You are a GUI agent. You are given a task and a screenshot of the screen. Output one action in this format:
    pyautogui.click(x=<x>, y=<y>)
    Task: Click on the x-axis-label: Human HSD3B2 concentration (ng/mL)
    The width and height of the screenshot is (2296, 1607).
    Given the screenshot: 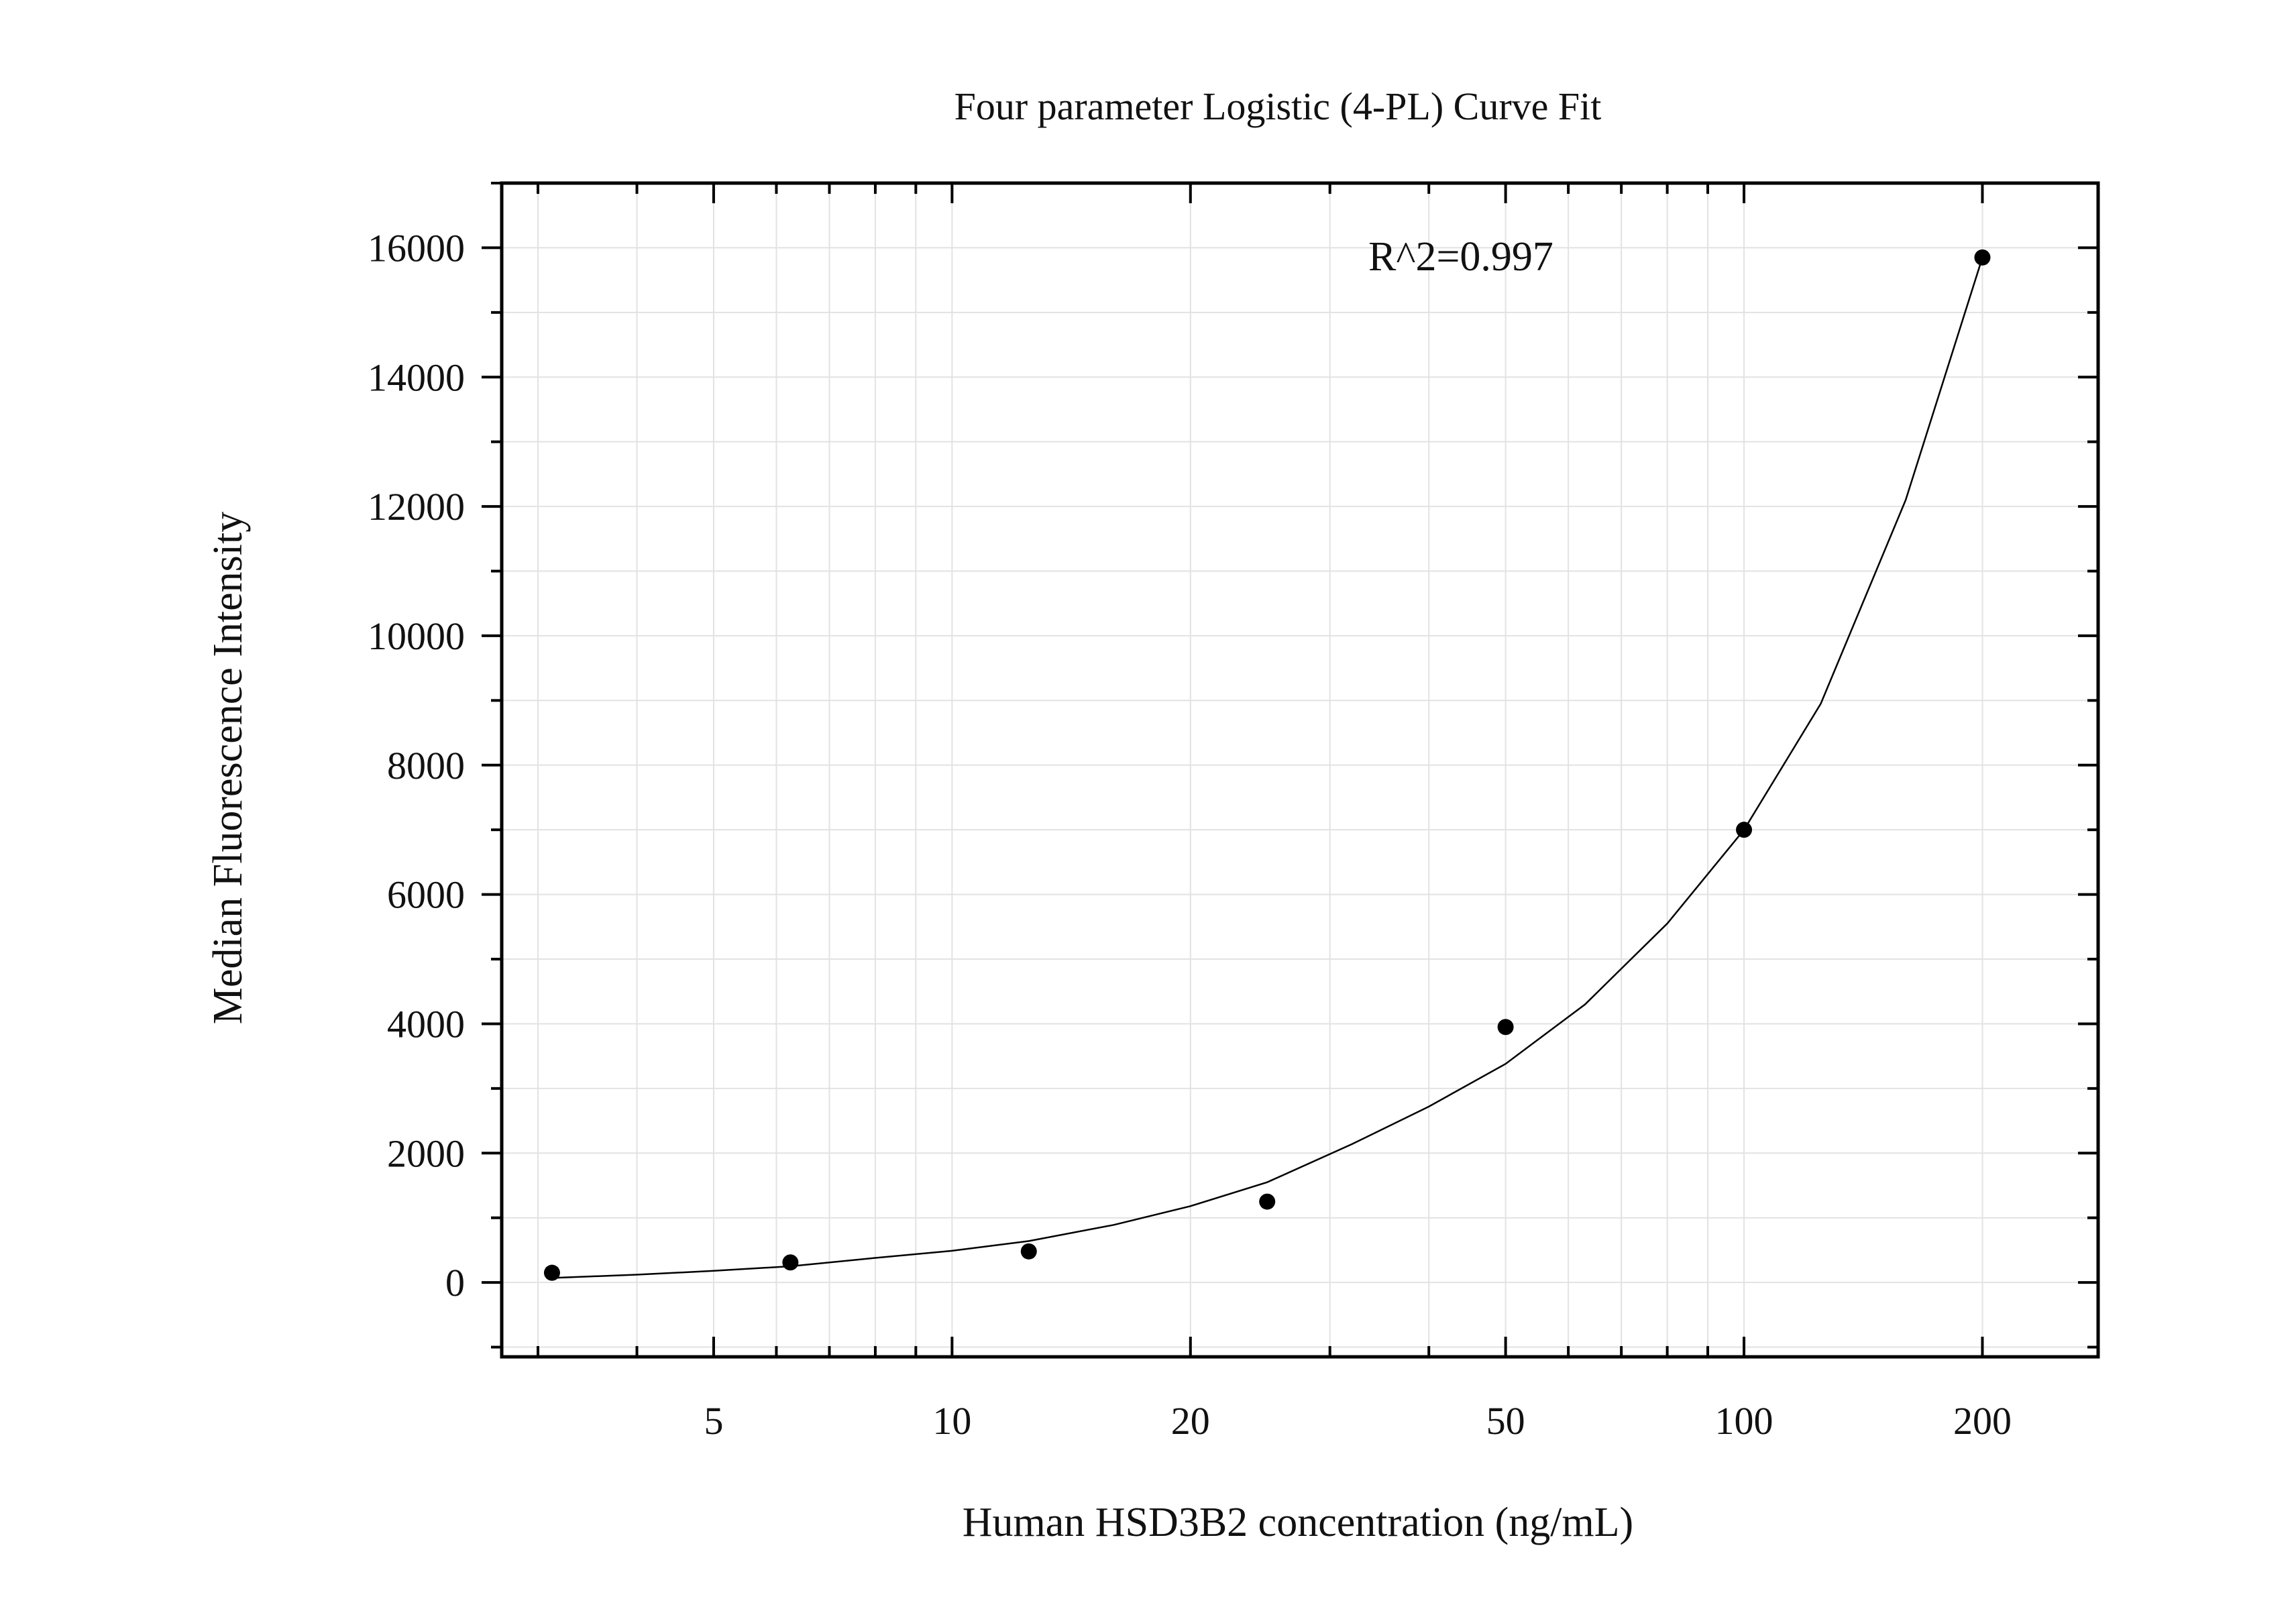 What is the action you would take?
    pyautogui.click(x=1298, y=1522)
    